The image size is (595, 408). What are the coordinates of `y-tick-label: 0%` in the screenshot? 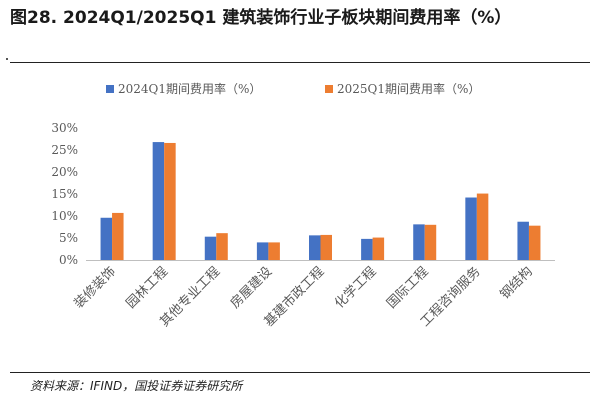 It's located at (68, 260).